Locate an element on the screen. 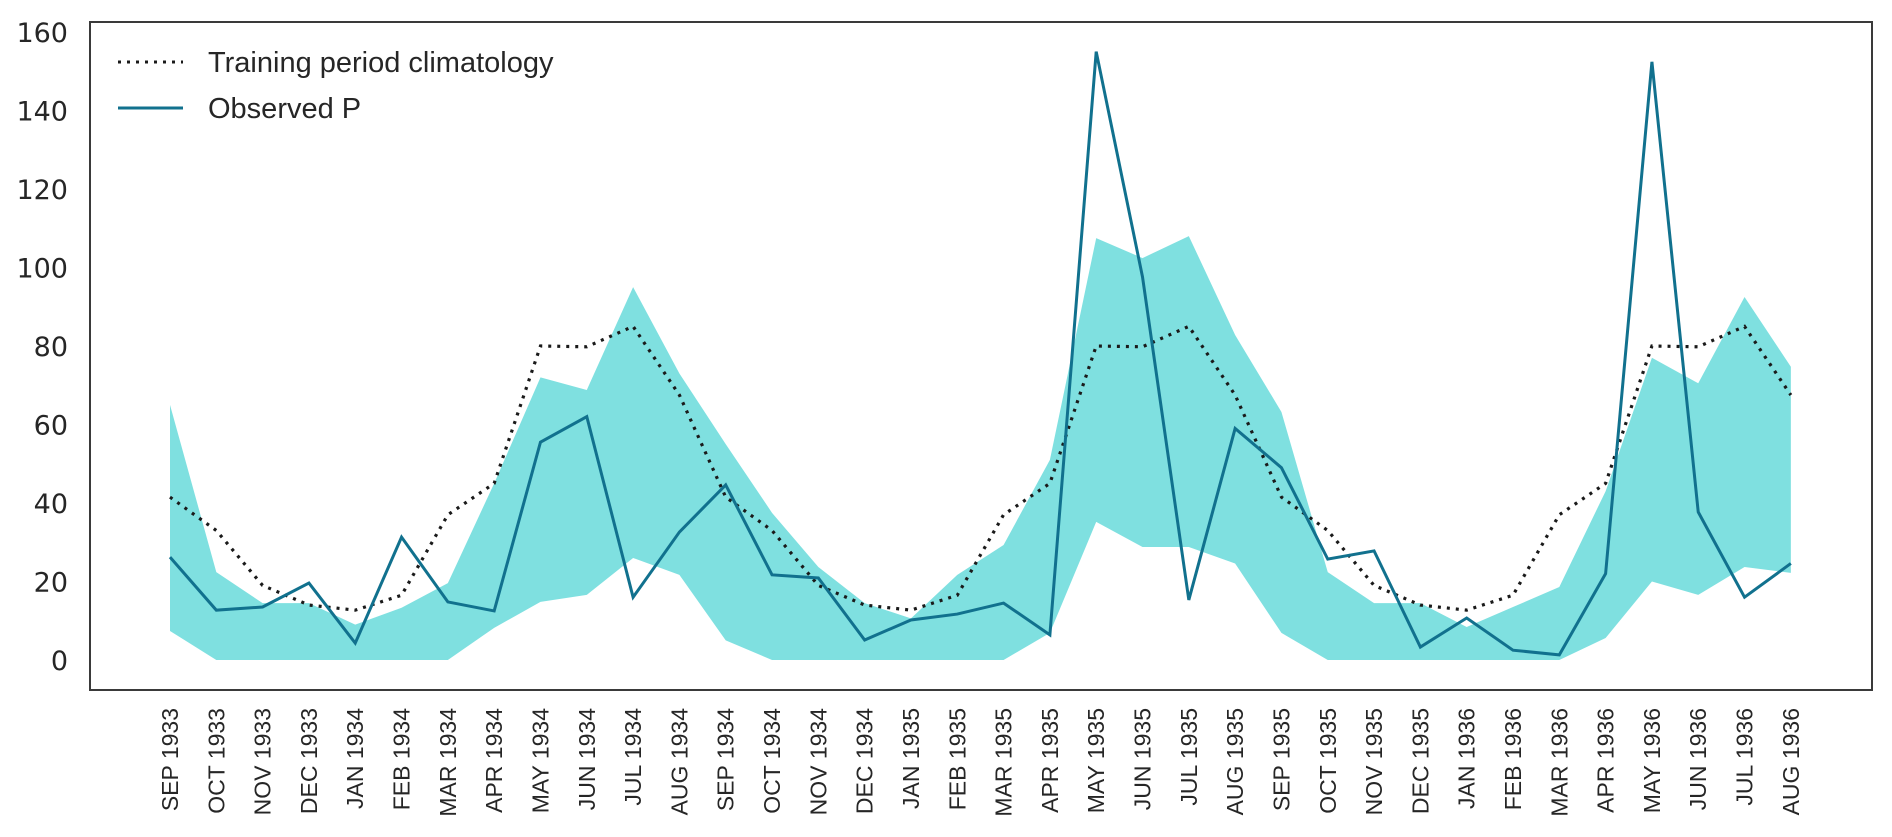 Image resolution: width=1892 pixels, height=837 pixels. y-tick-label: 120 is located at coordinates (42, 190).